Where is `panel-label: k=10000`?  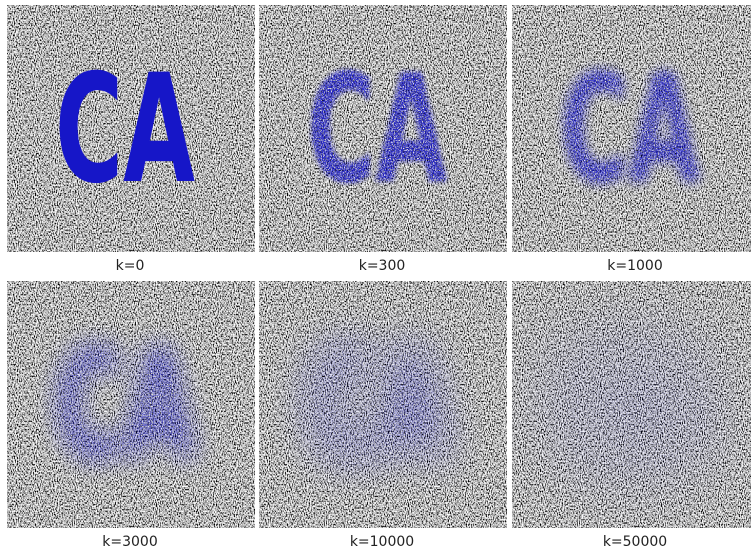
panel-label: k=10000 is located at coordinates (382, 542).